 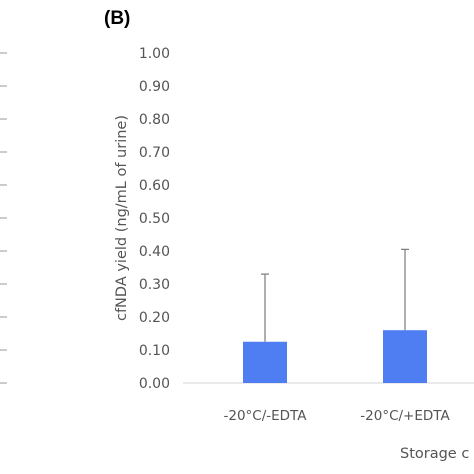 I want to click on x-axis-label: Storage c, so click(x=434, y=454).